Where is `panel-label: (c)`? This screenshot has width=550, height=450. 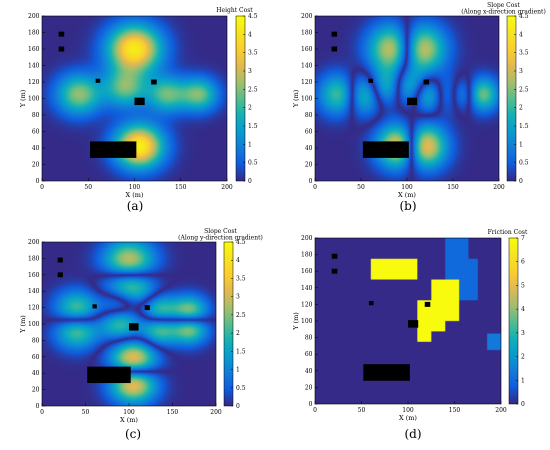
panel-label: (c) is located at coordinates (133, 434).